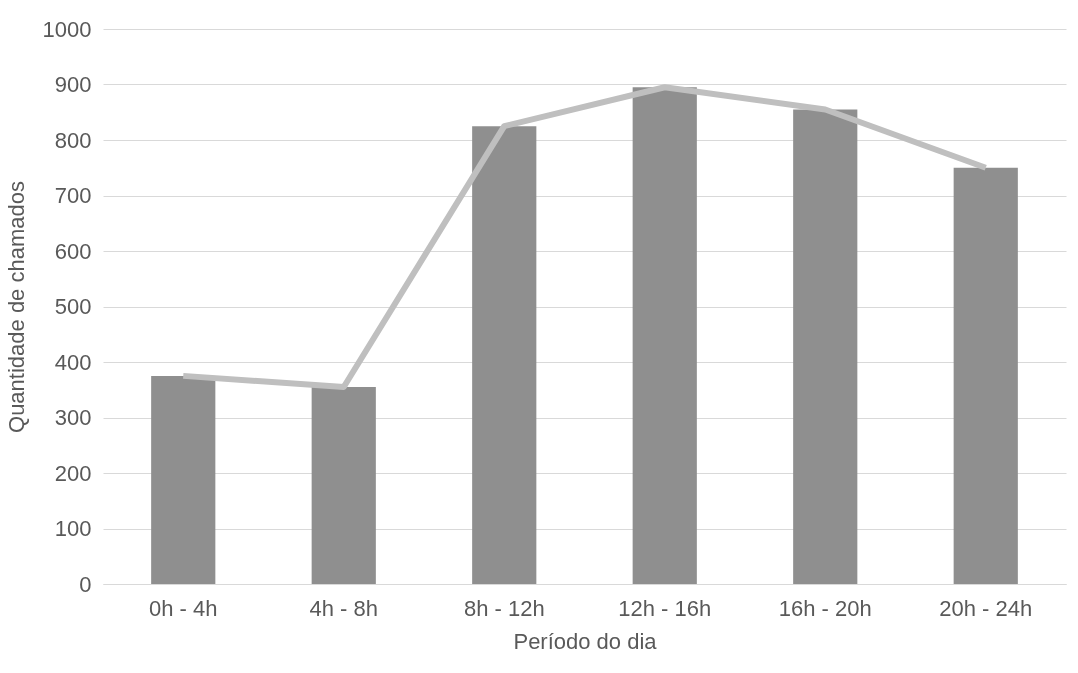 The height and width of the screenshot is (673, 1078). Describe the element at coordinates (73, 473) in the screenshot. I see `y-tick-label: 200` at that location.